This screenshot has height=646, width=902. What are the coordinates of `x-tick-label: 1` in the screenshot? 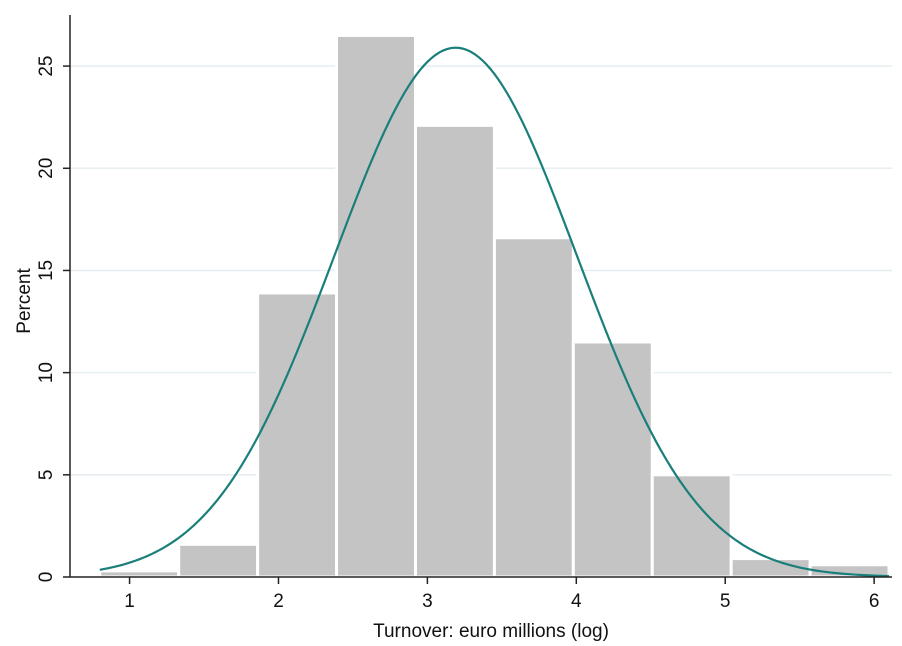 It's located at (129, 601).